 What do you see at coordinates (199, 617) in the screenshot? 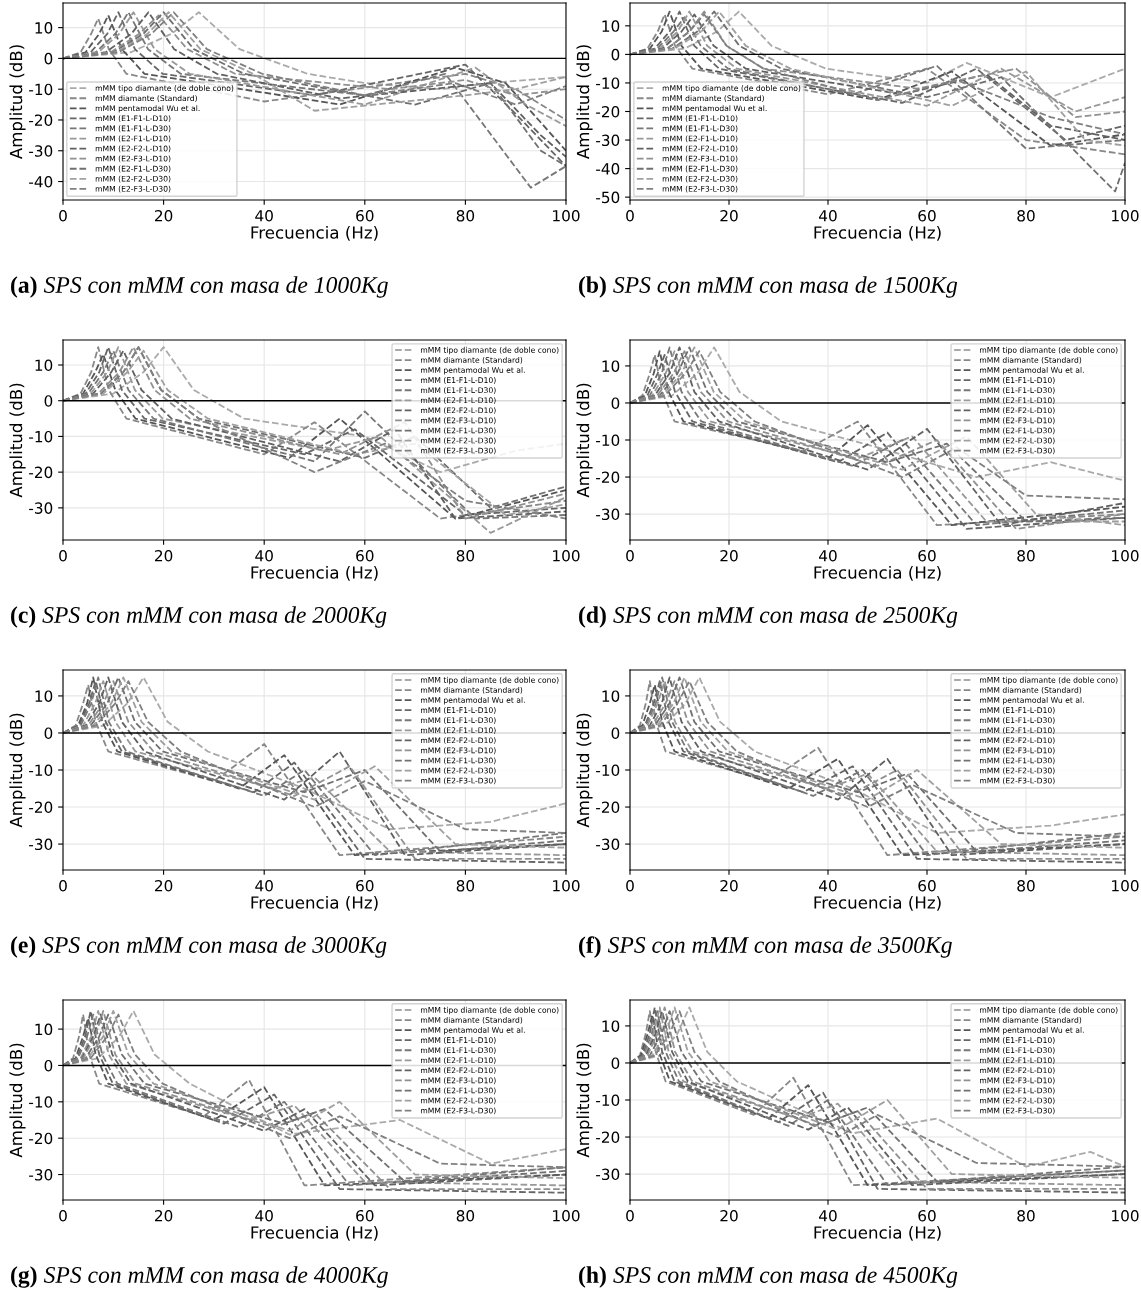
I see `text: (c) SPS con mMM con masa de 2000Kg` at bounding box center [199, 617].